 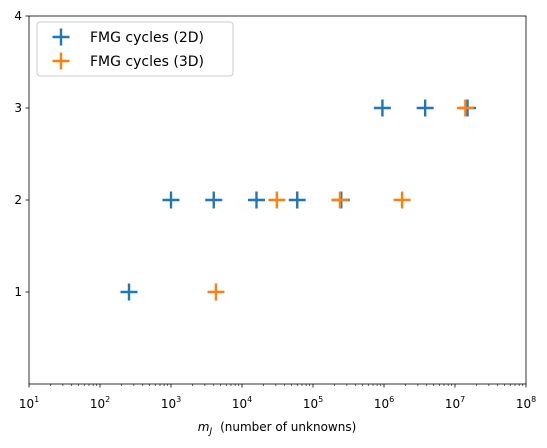 I want to click on x-tick-label: 10², so click(x=100, y=403).